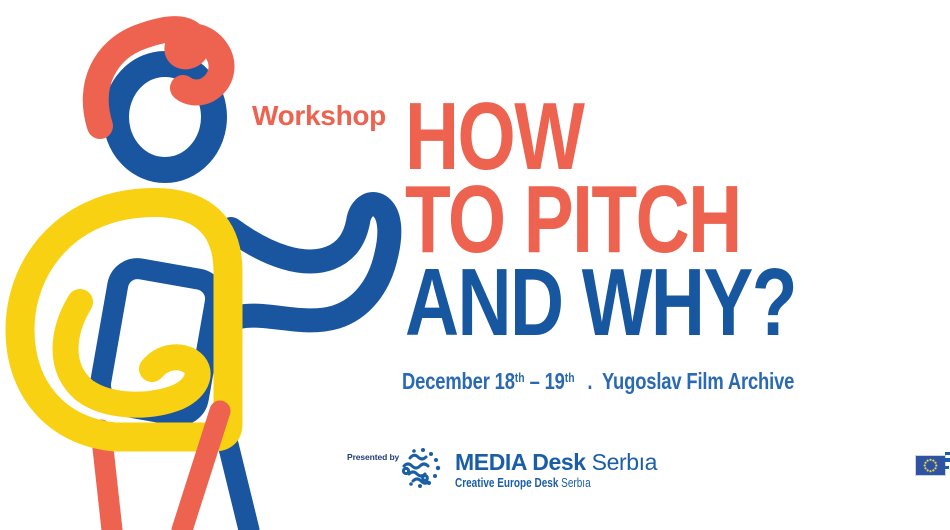  I want to click on figure-head, so click(165, 117).